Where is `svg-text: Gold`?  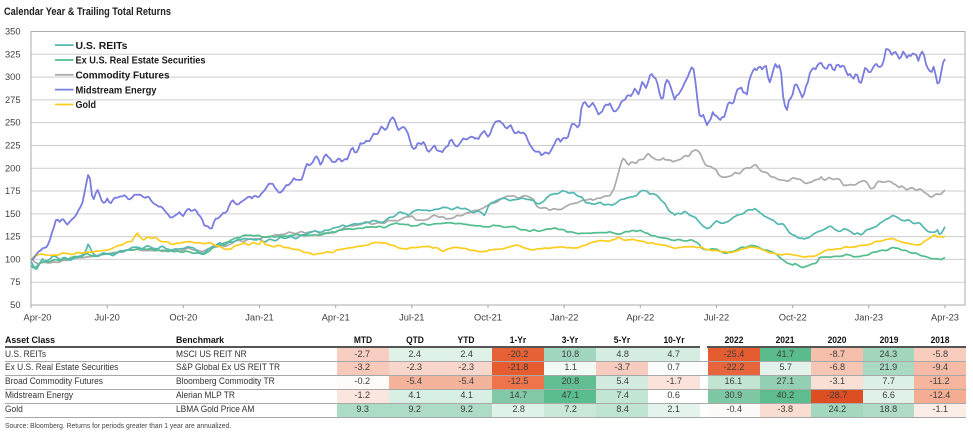
svg-text: Gold is located at coordinates (86, 105).